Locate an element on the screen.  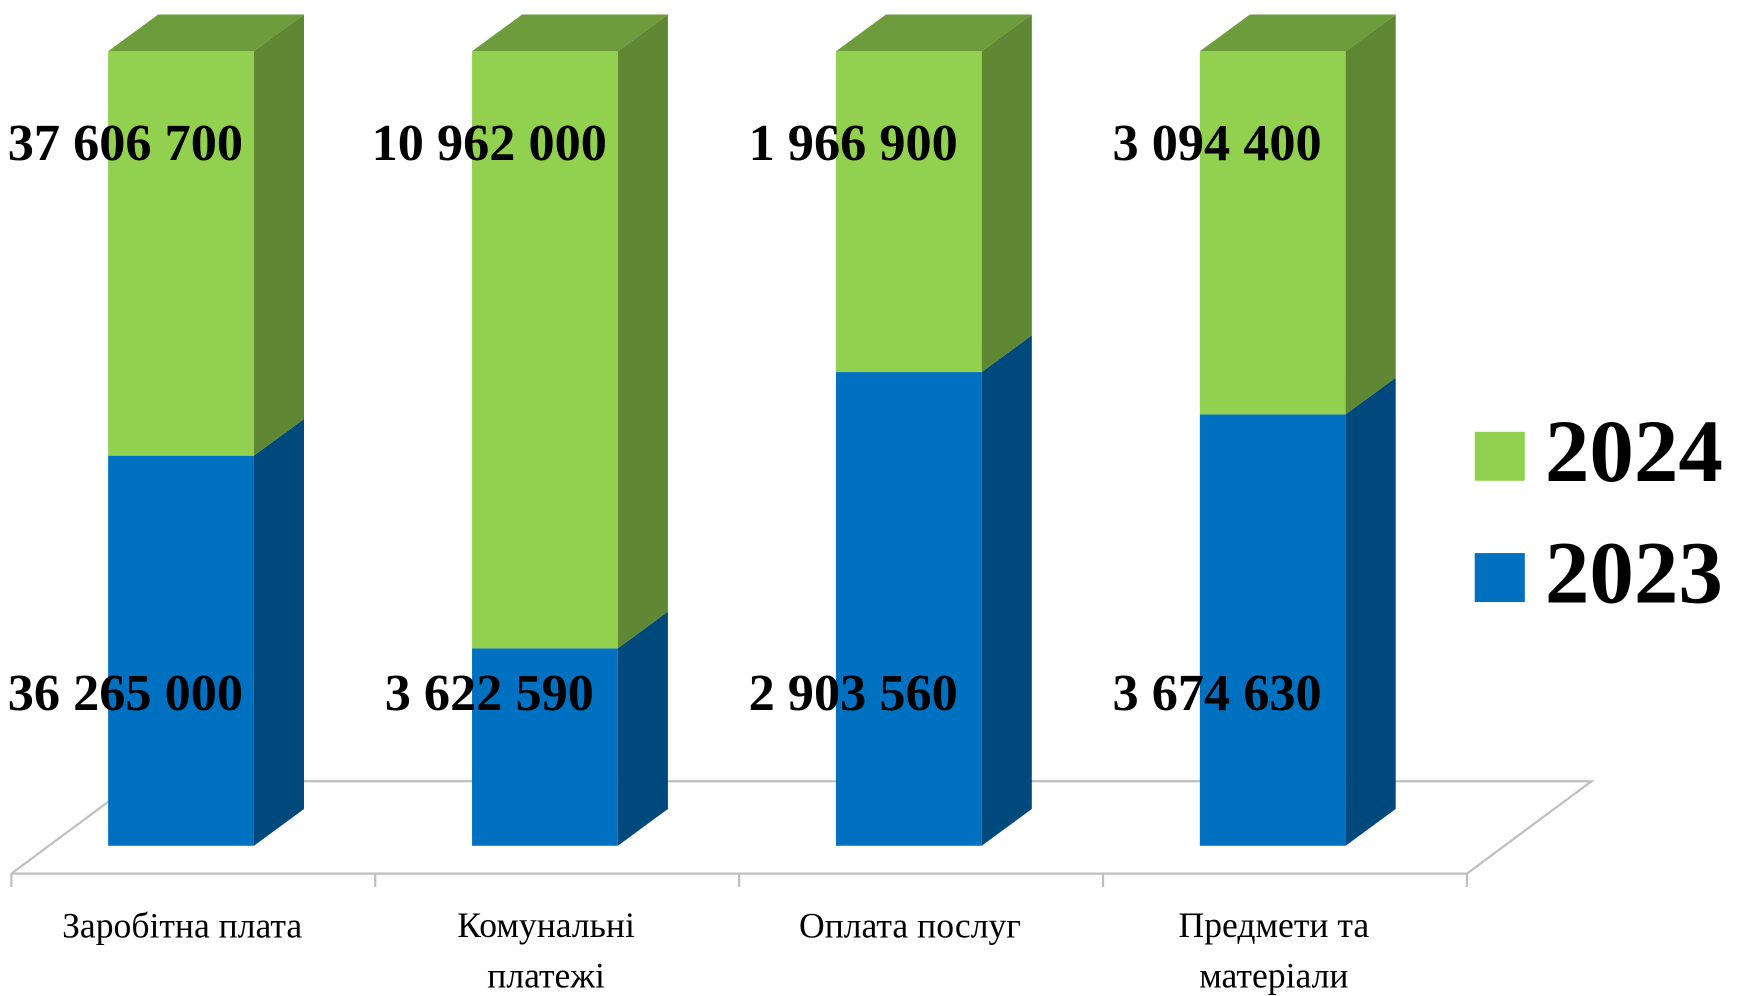
data-label: 3 674 630 is located at coordinates (1217, 693).